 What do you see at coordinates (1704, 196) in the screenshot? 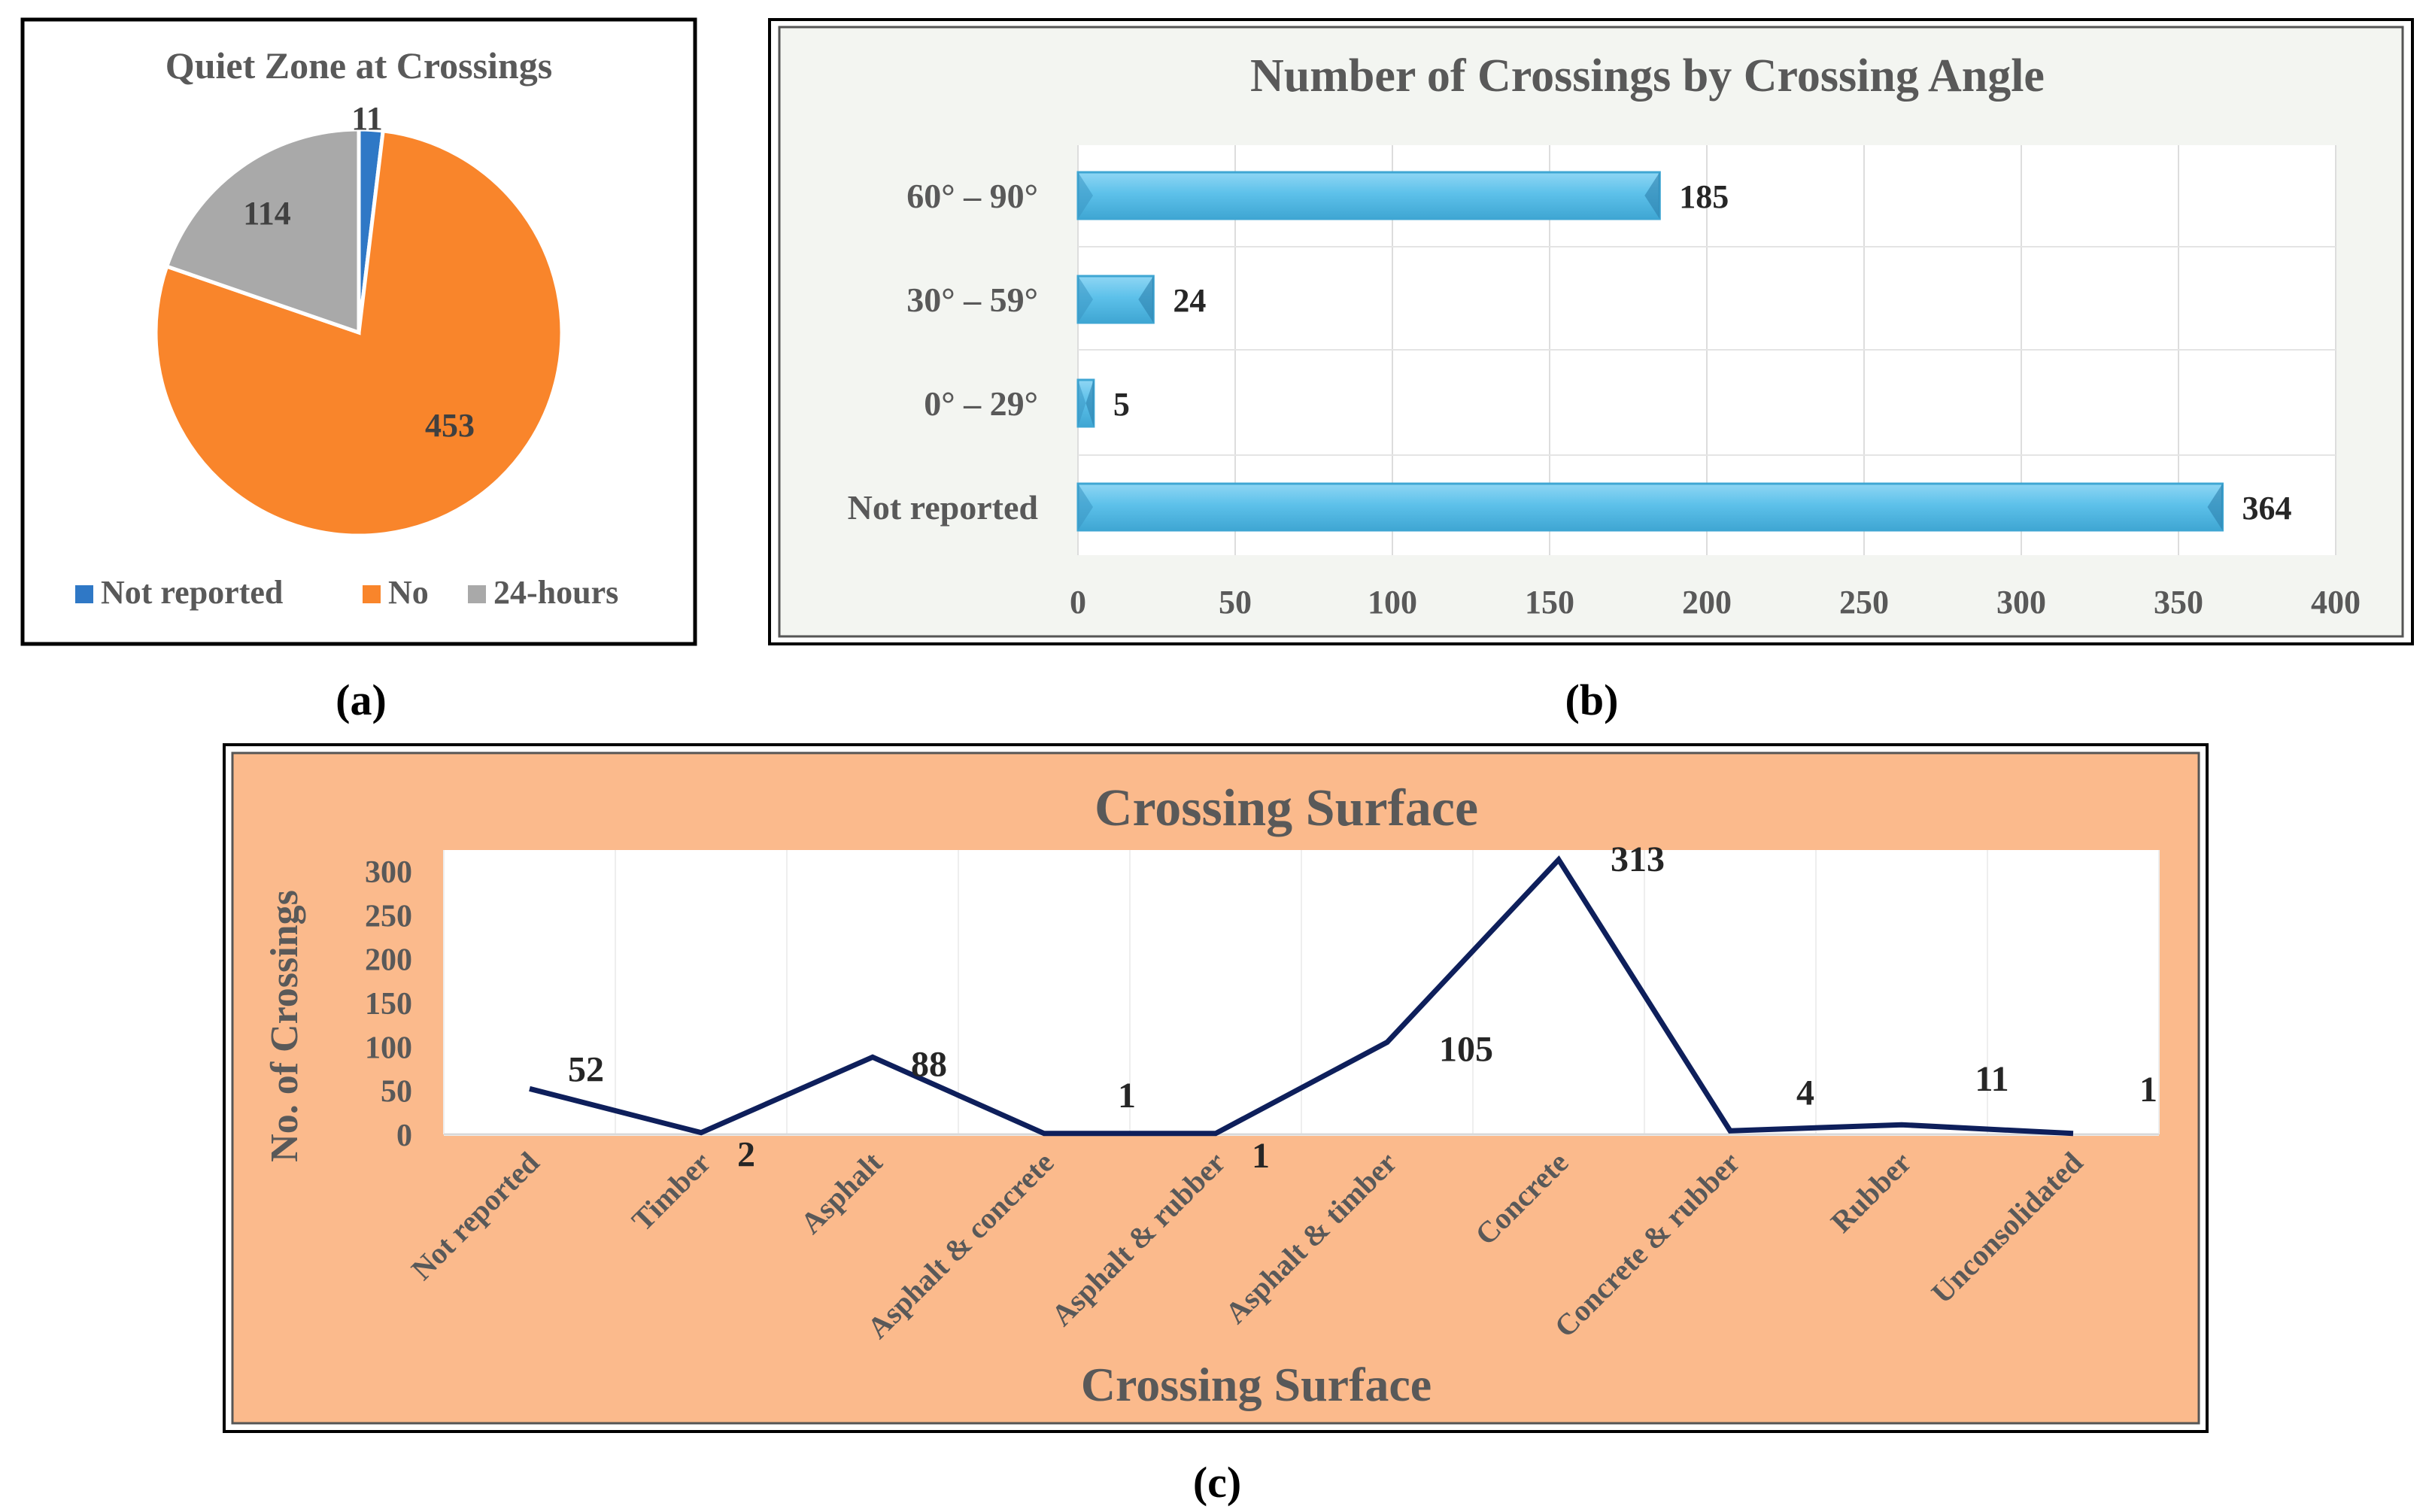
I see `bar-value-label-60-90: 185` at bounding box center [1704, 196].